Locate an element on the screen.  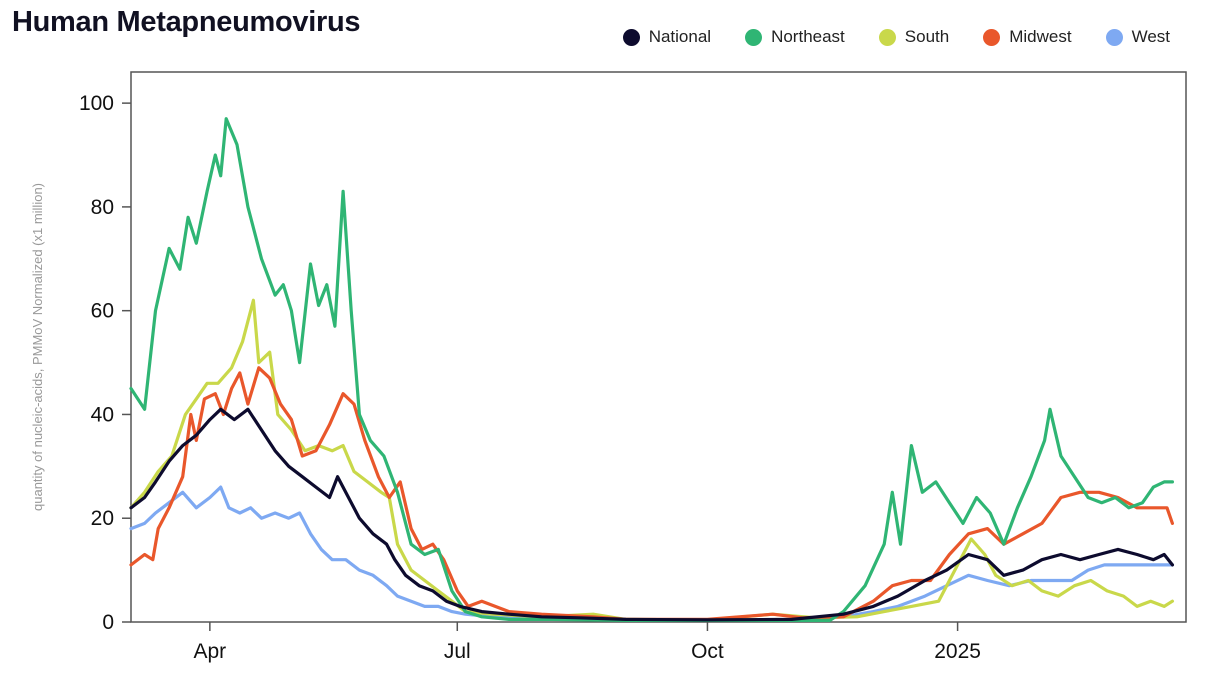
y-tick-label: 60 is located at coordinates (102, 311).